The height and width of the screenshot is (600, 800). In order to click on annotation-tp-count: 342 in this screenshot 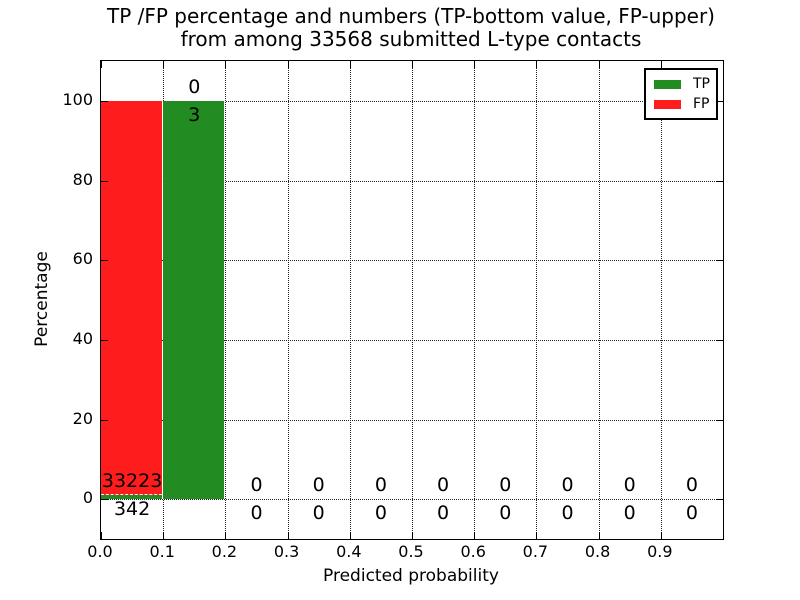, I will do `click(132, 509)`.